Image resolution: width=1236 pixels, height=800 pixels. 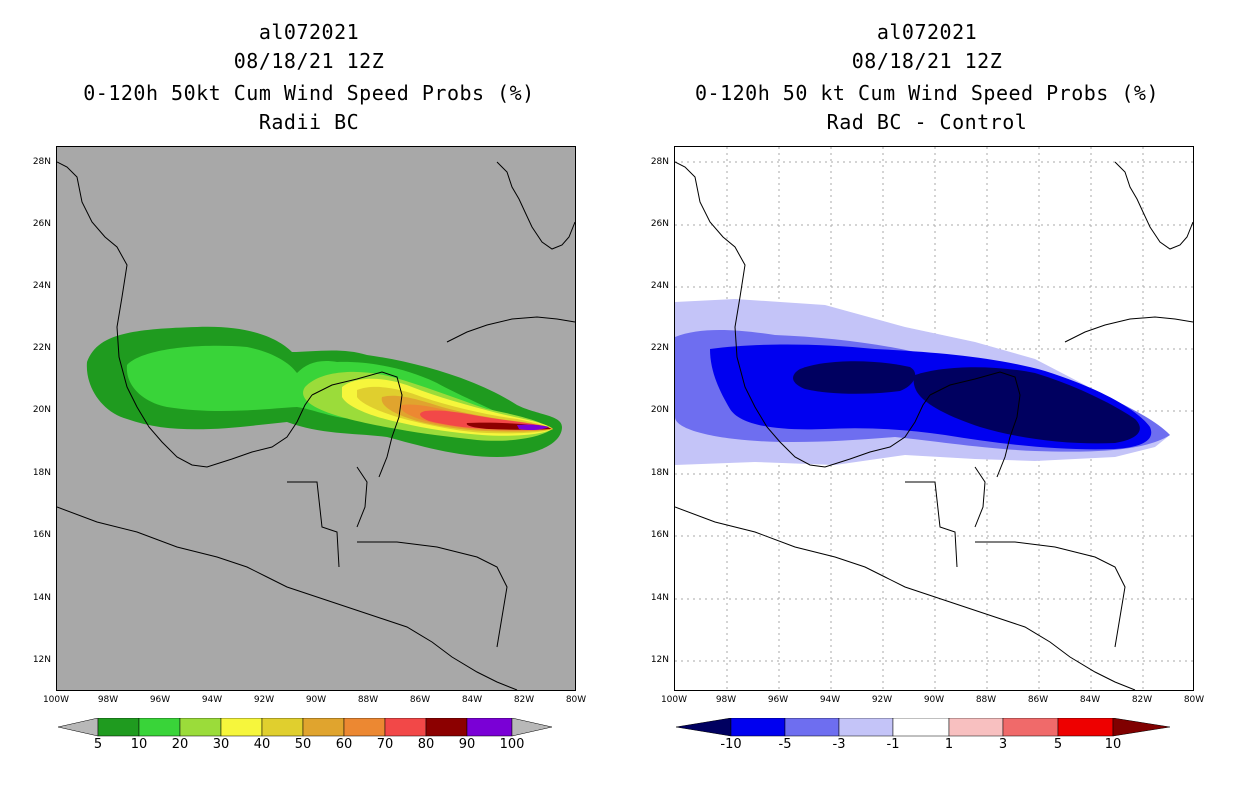 What do you see at coordinates (927, 61) in the screenshot?
I see `forecast-time: 08/18/21 12Z` at bounding box center [927, 61].